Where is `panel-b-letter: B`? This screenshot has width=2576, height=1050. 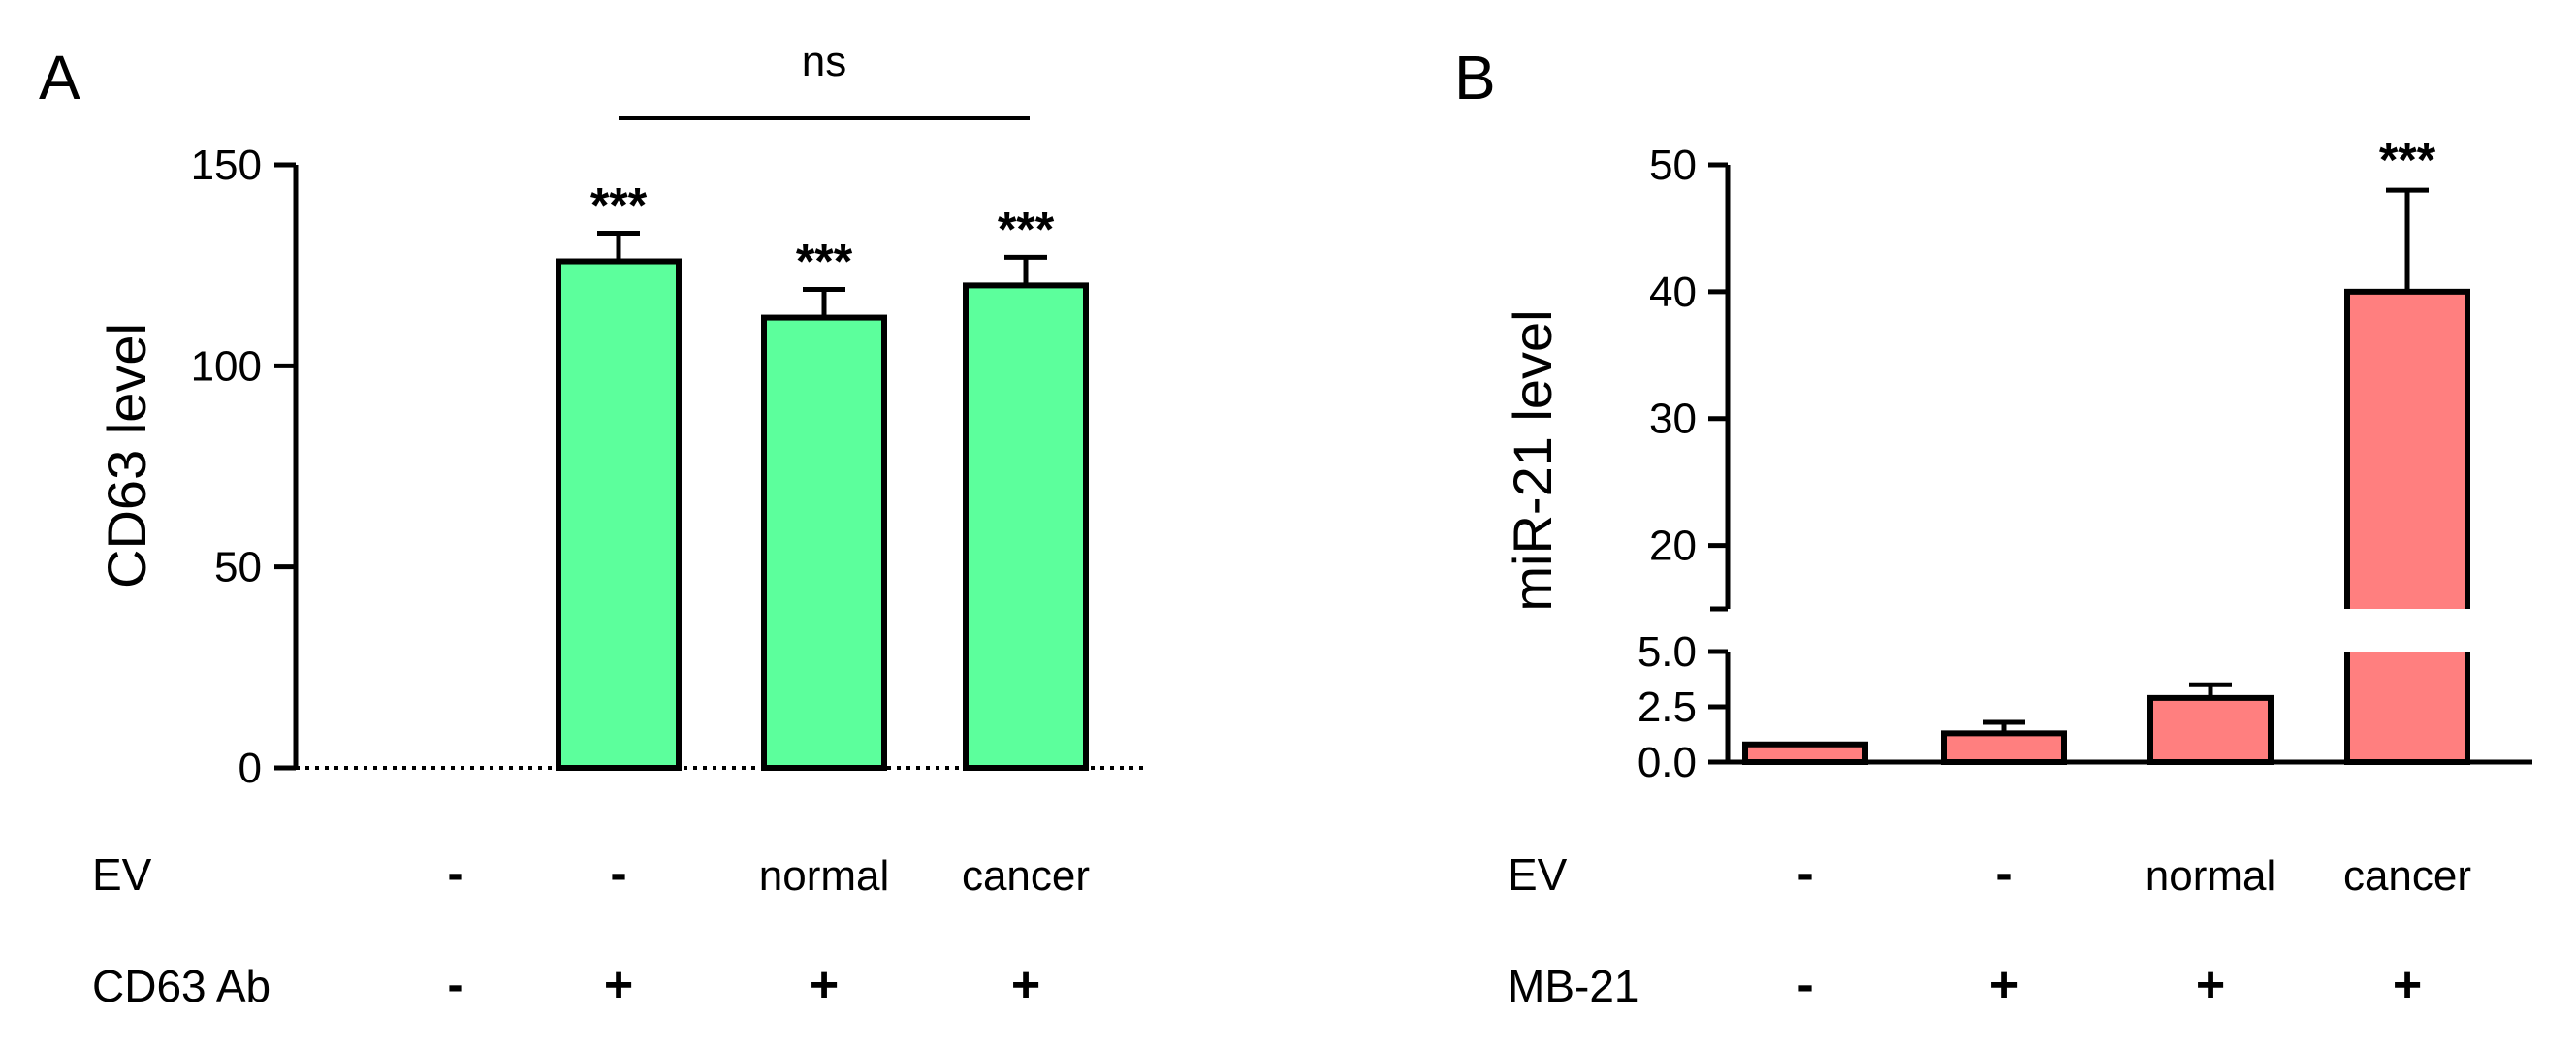
panel-b-letter: B is located at coordinates (1475, 77).